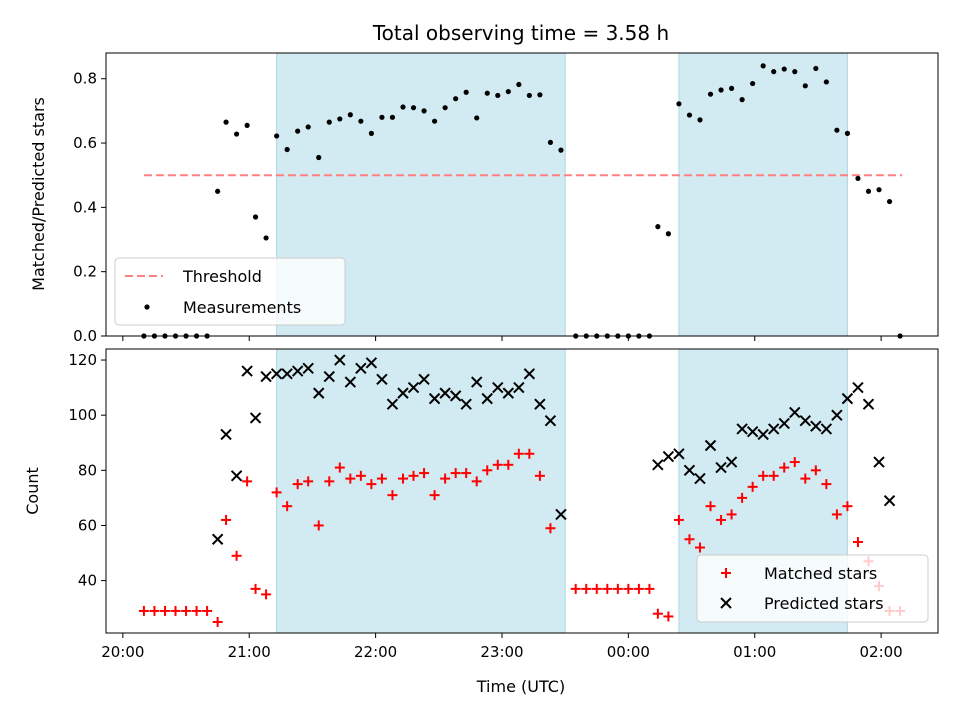 The image size is (960, 720). What do you see at coordinates (242, 307) in the screenshot?
I see `legend-measurements-label: Measurements` at bounding box center [242, 307].